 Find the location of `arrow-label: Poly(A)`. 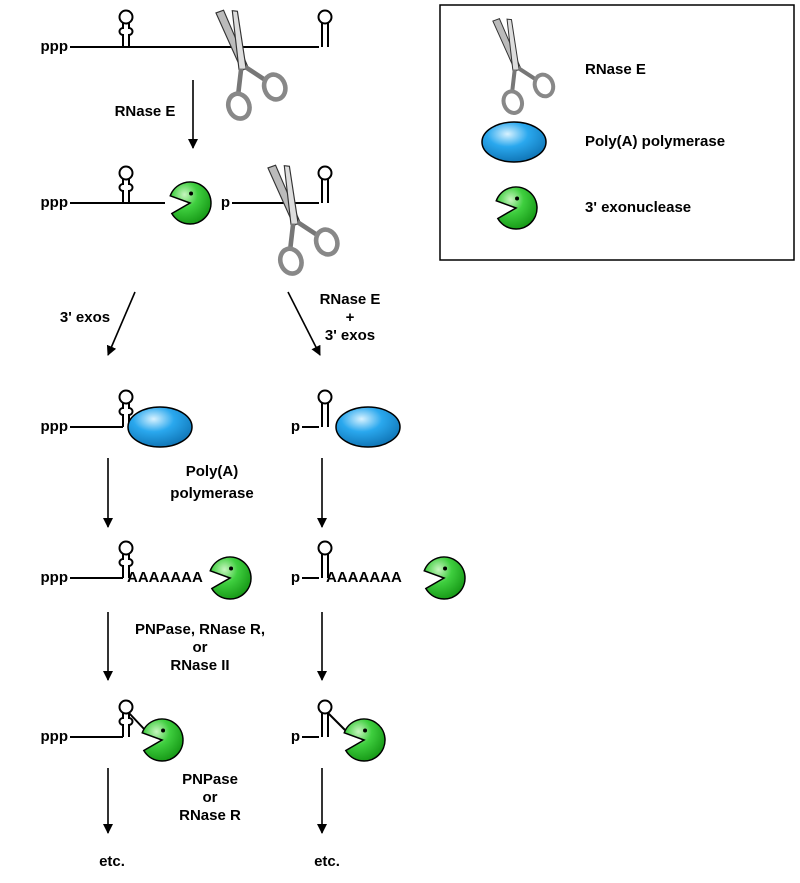

arrow-label: Poly(A) is located at coordinates (212, 471).